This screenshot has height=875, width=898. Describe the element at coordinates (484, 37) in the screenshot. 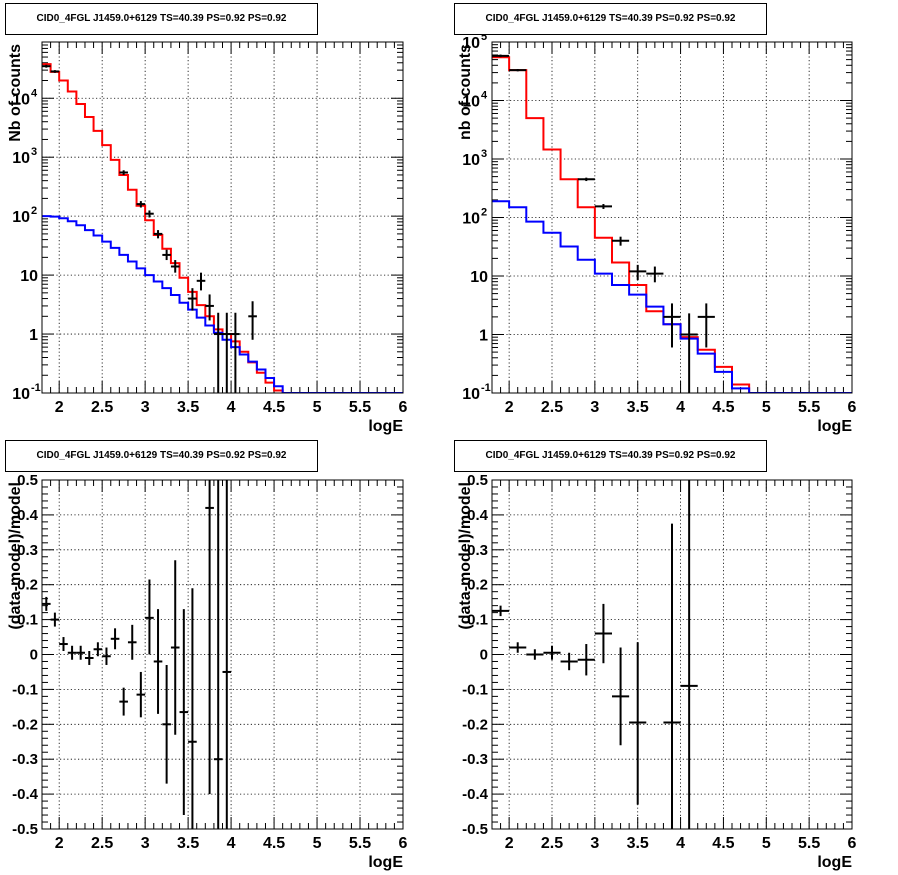

I see `y-tick-exponent: 5` at that location.